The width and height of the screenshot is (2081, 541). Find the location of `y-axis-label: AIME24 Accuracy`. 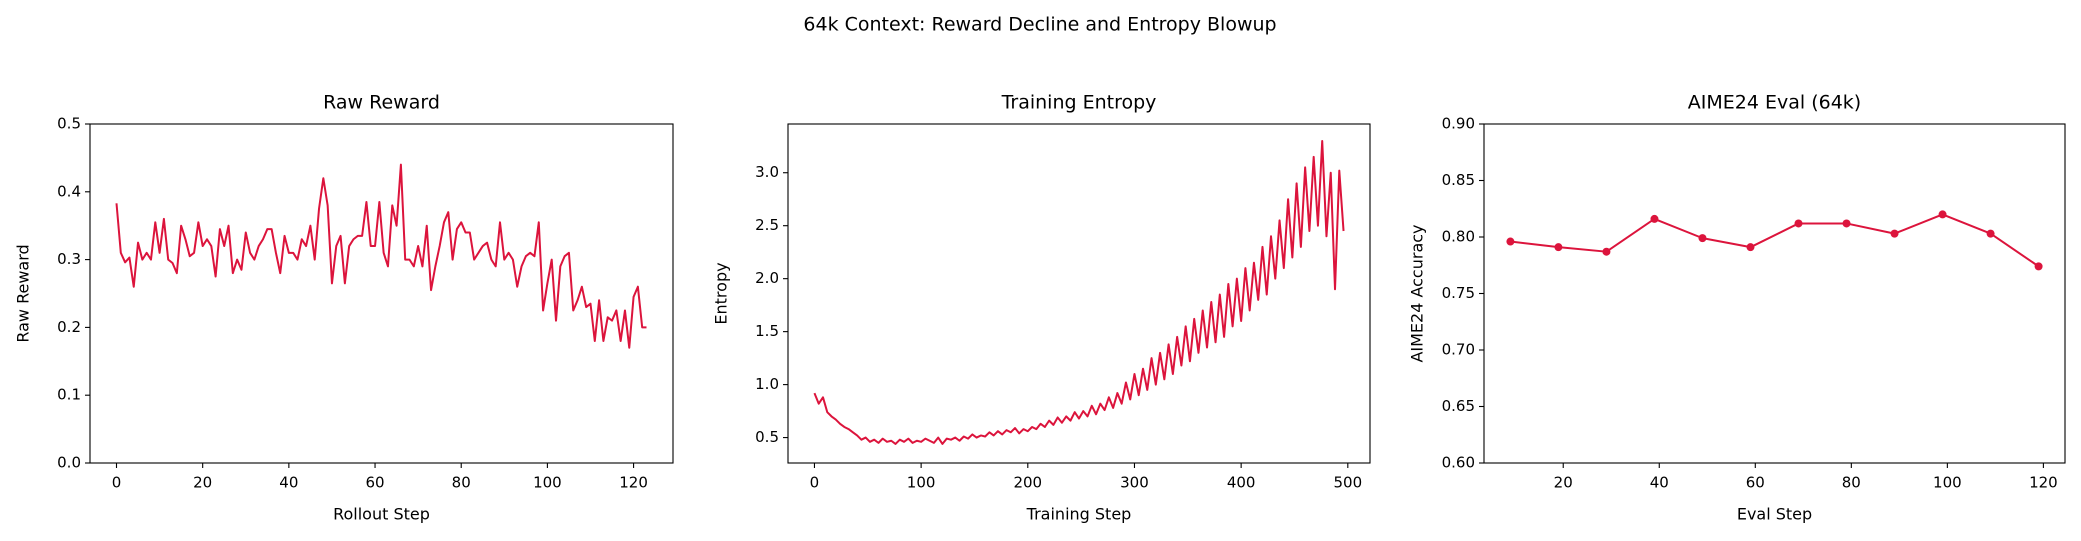

y-axis-label: AIME24 Accuracy is located at coordinates (1417, 293).